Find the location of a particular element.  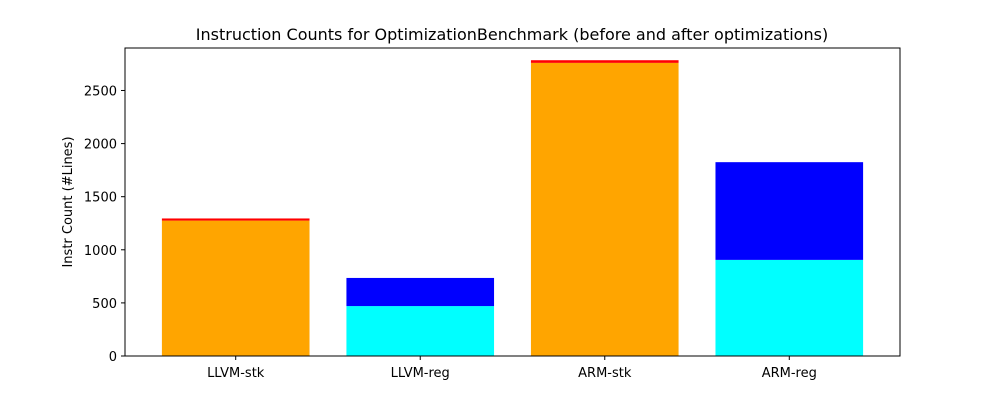

y-tick-label: 2000 is located at coordinates (100, 145).